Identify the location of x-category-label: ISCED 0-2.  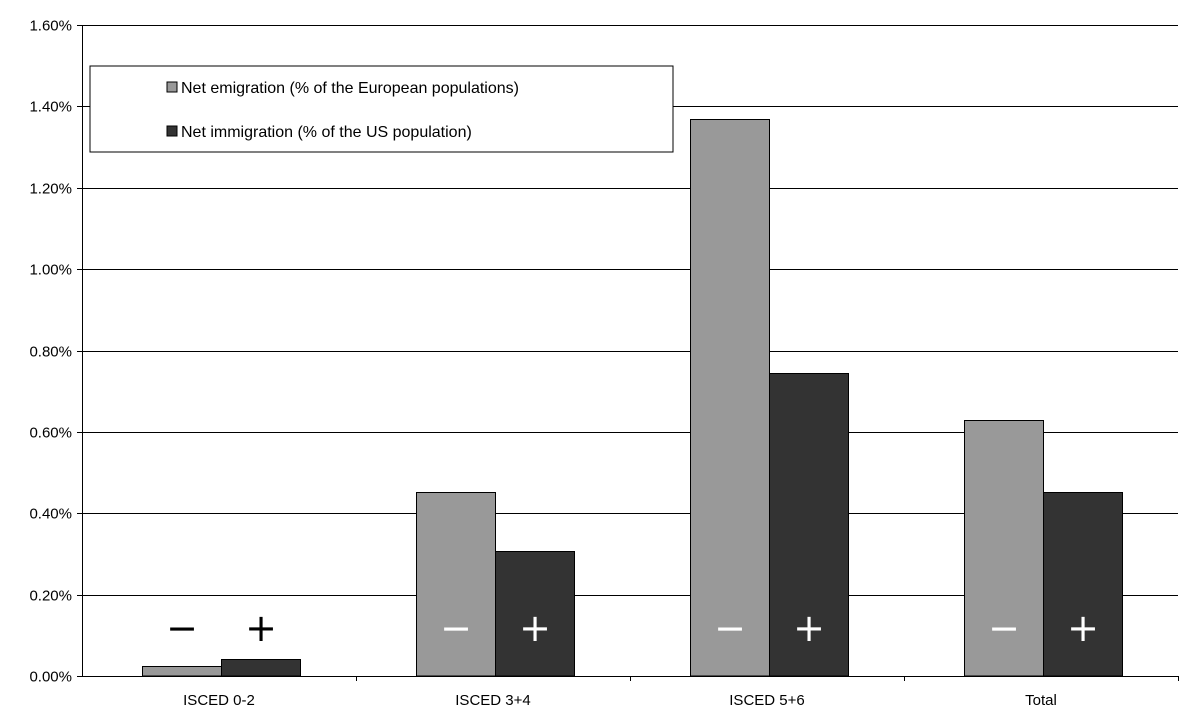
(219, 700).